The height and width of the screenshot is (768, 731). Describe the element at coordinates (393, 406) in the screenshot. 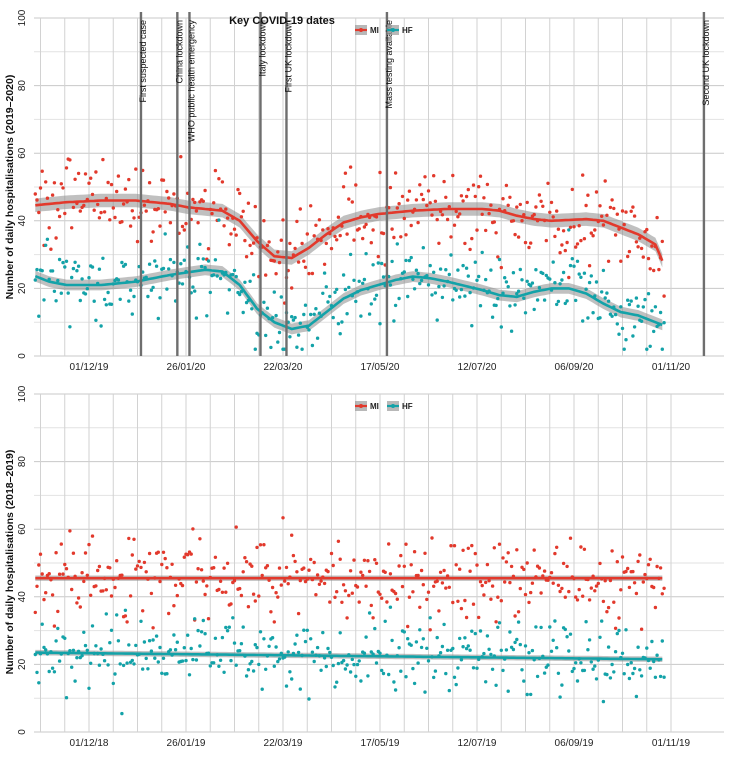

I see `legend-dot` at that location.